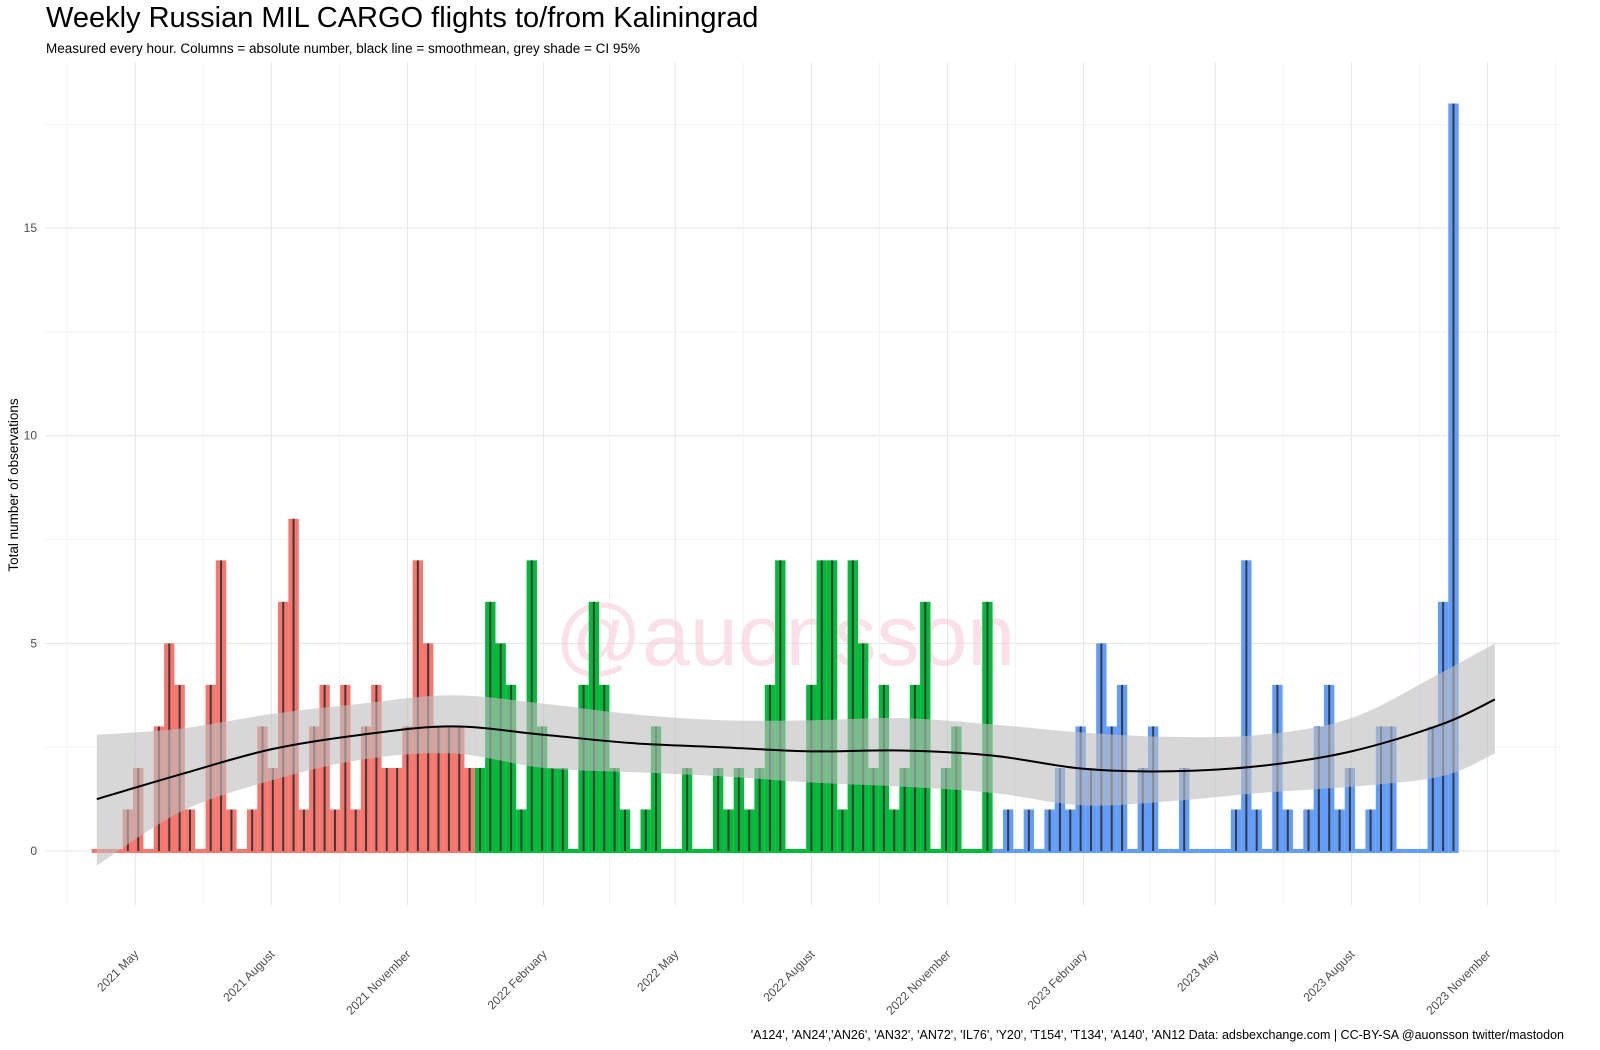 The height and width of the screenshot is (1050, 1600). Describe the element at coordinates (378, 982) in the screenshot. I see `x-tick-label: 2021 November` at that location.